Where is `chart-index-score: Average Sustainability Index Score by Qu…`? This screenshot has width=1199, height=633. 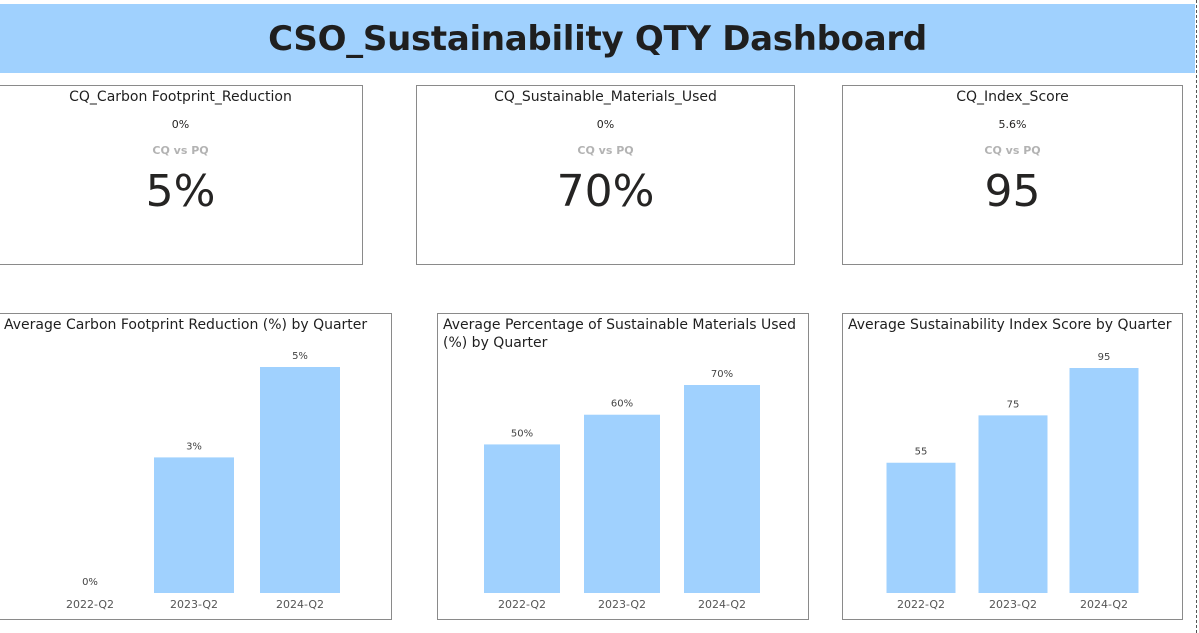
chart-index-score: Average Sustainability Index Score by Qu… is located at coordinates (1012, 466).